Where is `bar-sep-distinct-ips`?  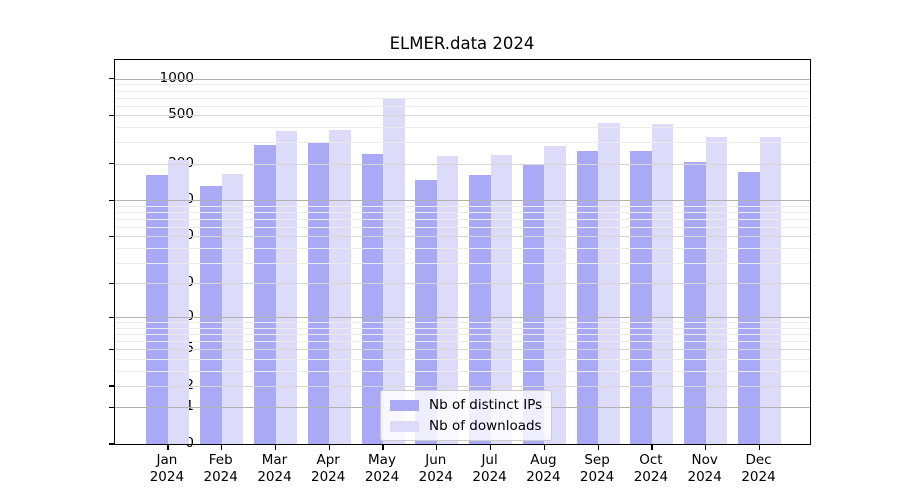 bar-sep-distinct-ips is located at coordinates (587, 297).